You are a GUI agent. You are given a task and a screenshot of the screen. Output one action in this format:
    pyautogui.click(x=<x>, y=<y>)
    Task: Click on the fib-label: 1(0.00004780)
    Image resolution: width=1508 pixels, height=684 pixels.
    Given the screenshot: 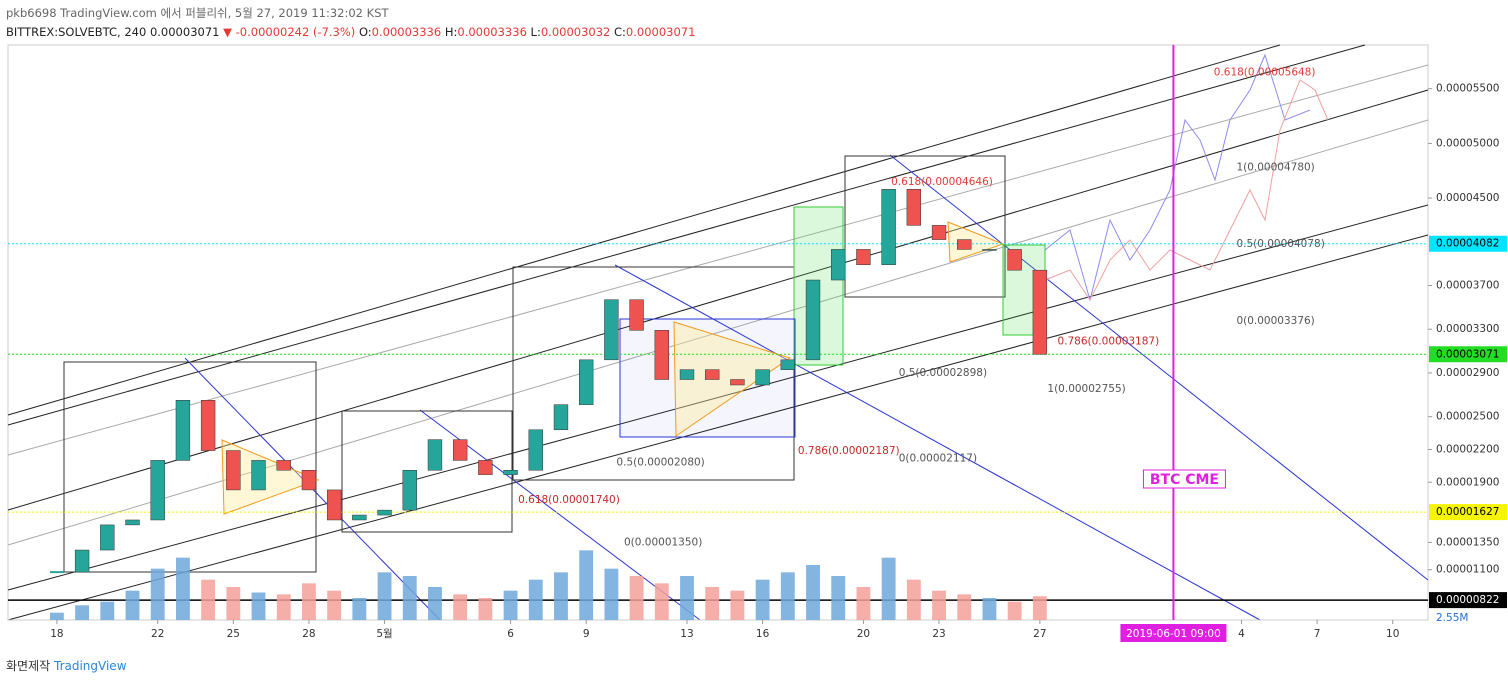 What is the action you would take?
    pyautogui.click(x=1275, y=167)
    